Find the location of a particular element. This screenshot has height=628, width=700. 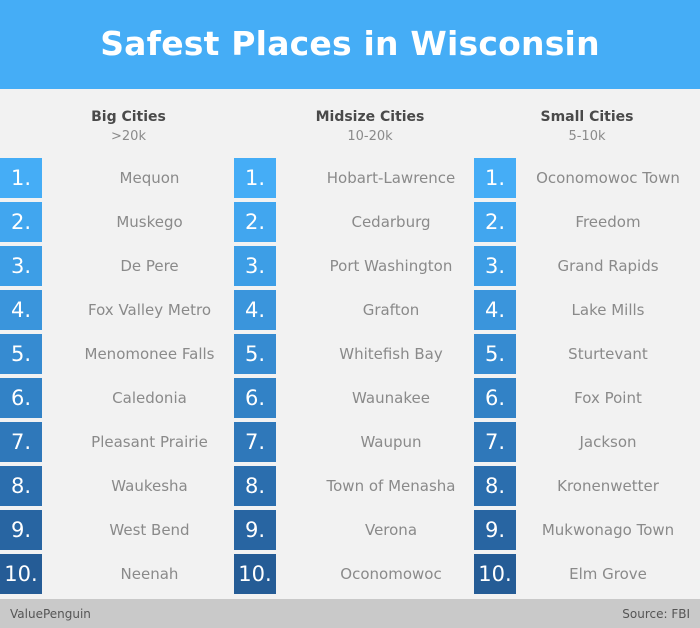

city-name: Menomonee Falls is located at coordinates (149, 354).